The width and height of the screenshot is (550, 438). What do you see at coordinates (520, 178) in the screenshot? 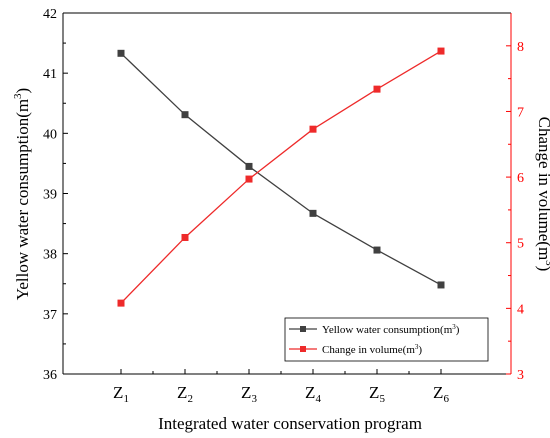
I see `right-tick-label: 6` at bounding box center [520, 178].